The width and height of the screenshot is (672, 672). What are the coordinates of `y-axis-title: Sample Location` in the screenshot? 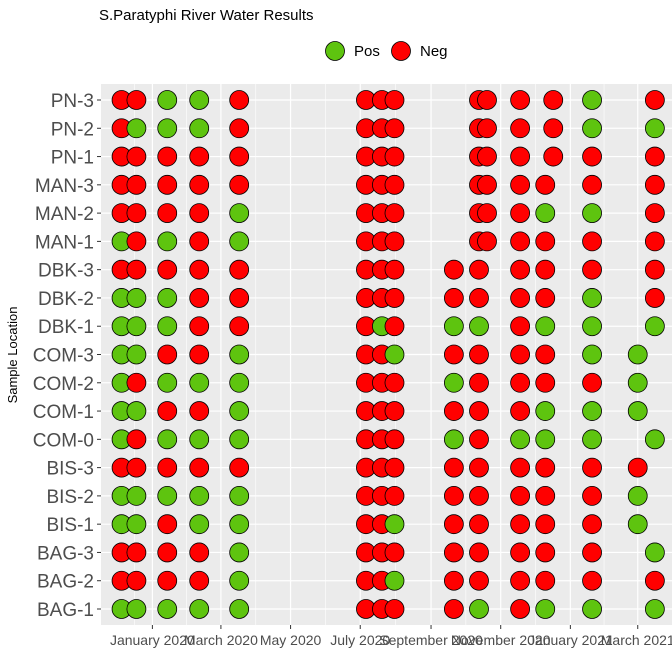 It's located at (12, 355).